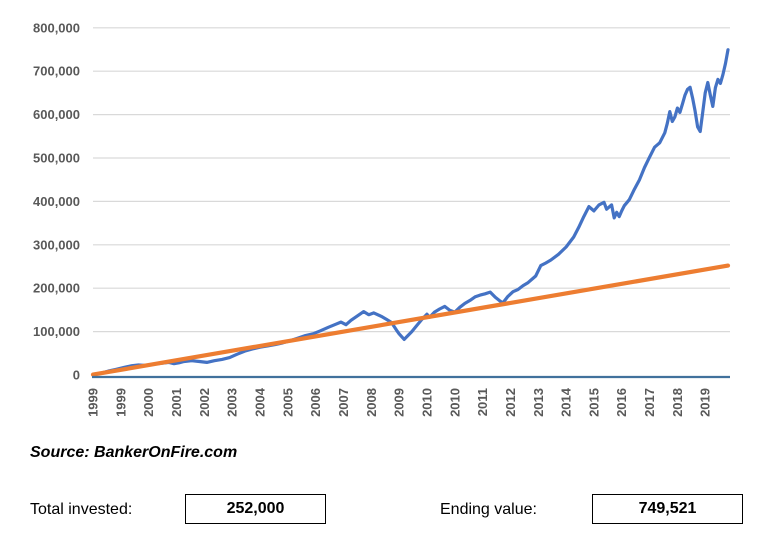 Image resolution: width=771 pixels, height=543 pixels. What do you see at coordinates (76, 375) in the screenshot?
I see `y-axis-tick-label: 0` at bounding box center [76, 375].